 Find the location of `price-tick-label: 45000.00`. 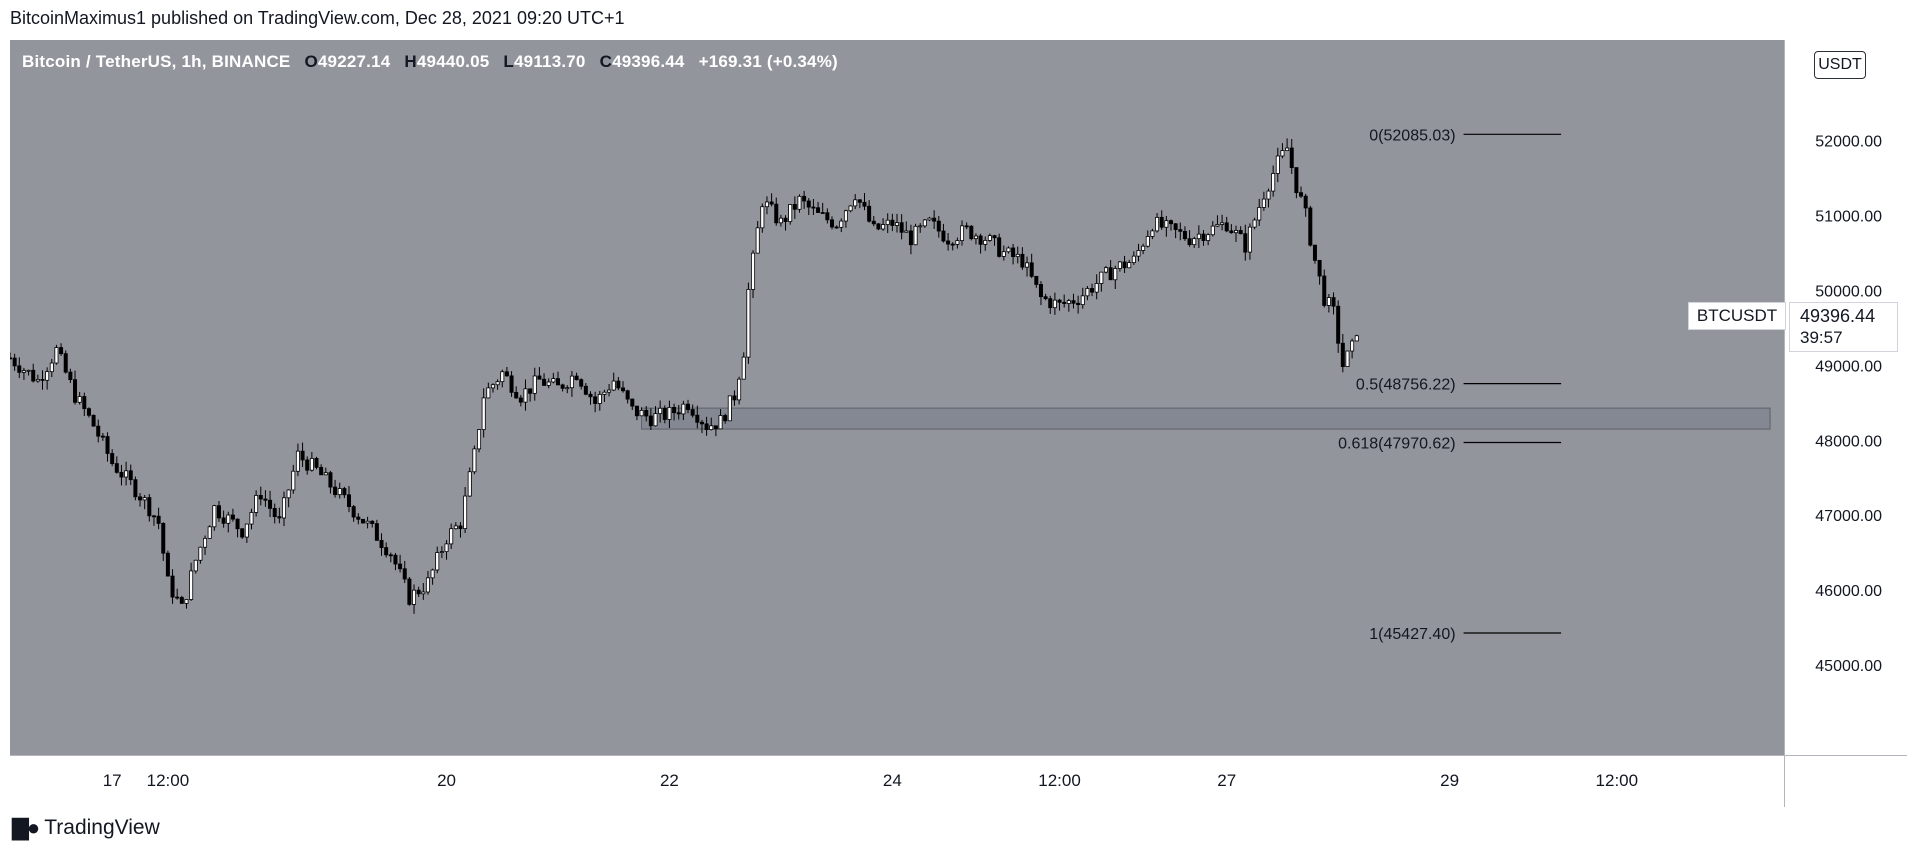

price-tick-label: 45000.00 is located at coordinates (1848, 666).